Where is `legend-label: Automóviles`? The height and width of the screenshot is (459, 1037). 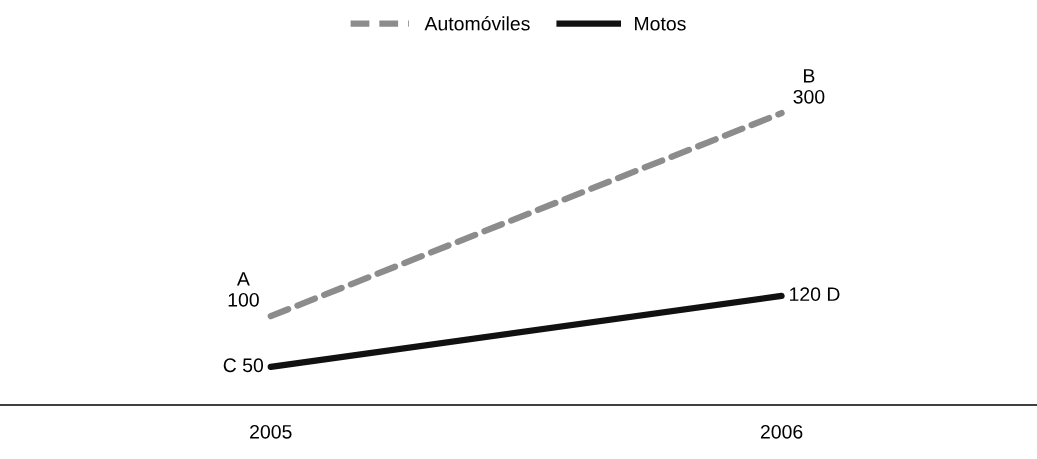 legend-label: Automóviles is located at coordinates (477, 23).